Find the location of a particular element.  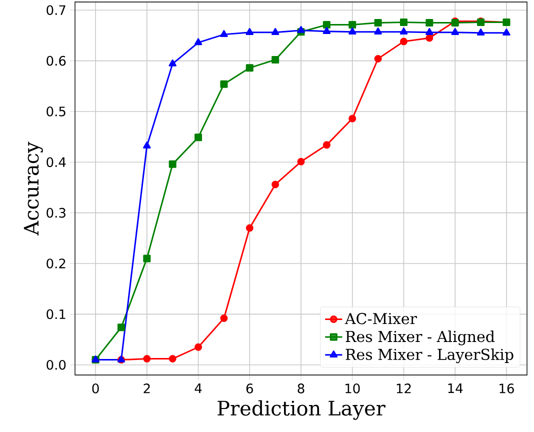

x-tick-label: 12 is located at coordinates (403, 389).